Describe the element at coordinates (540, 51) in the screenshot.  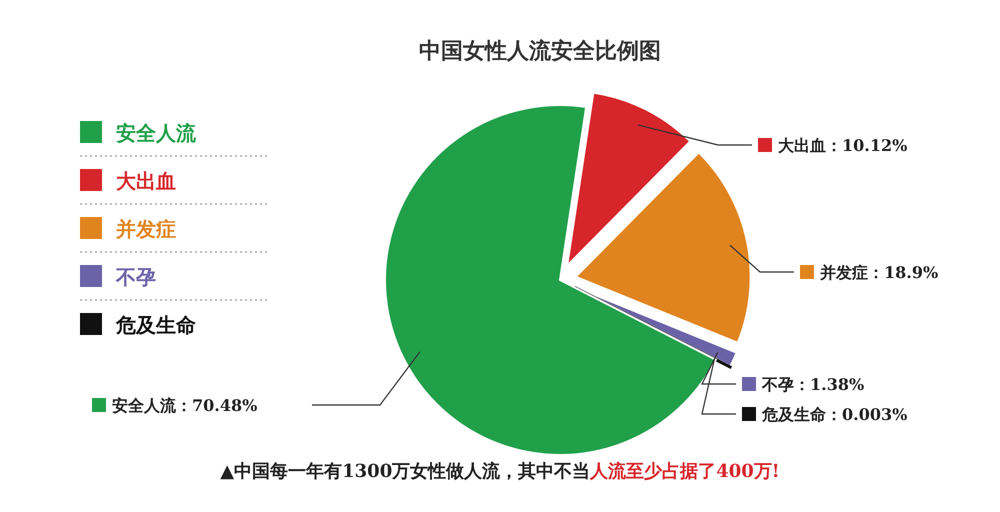
I see `chart-title: 中国女性人流安全比例图` at that location.